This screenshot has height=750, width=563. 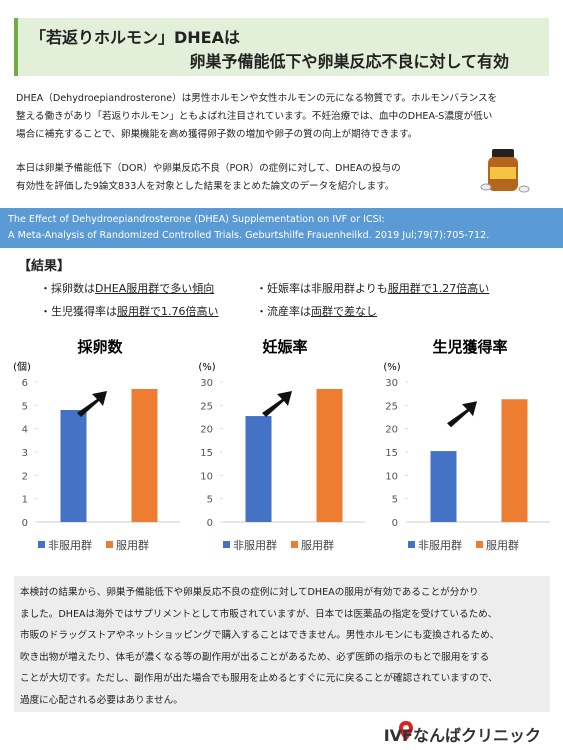 What do you see at coordinates (438, 288) in the screenshot?
I see `underlined-text: 服用群で1.27倍高い` at bounding box center [438, 288].